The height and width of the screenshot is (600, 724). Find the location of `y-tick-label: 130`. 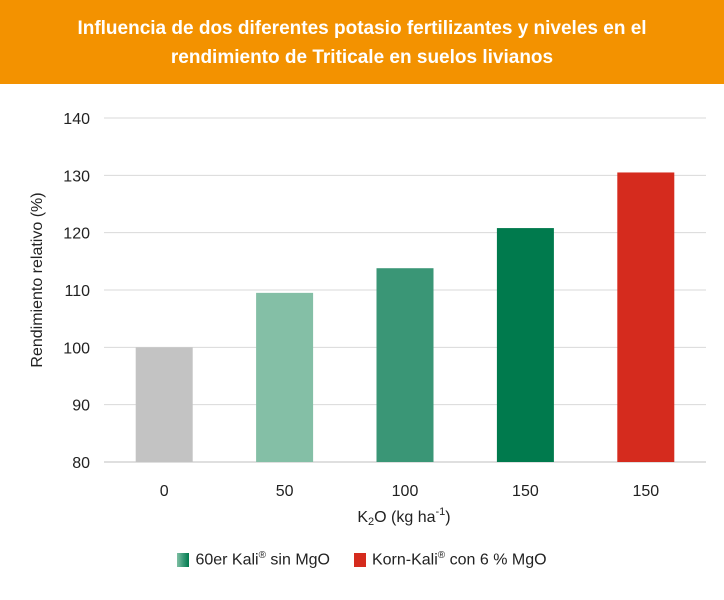

y-tick-label: 130 is located at coordinates (76, 176).